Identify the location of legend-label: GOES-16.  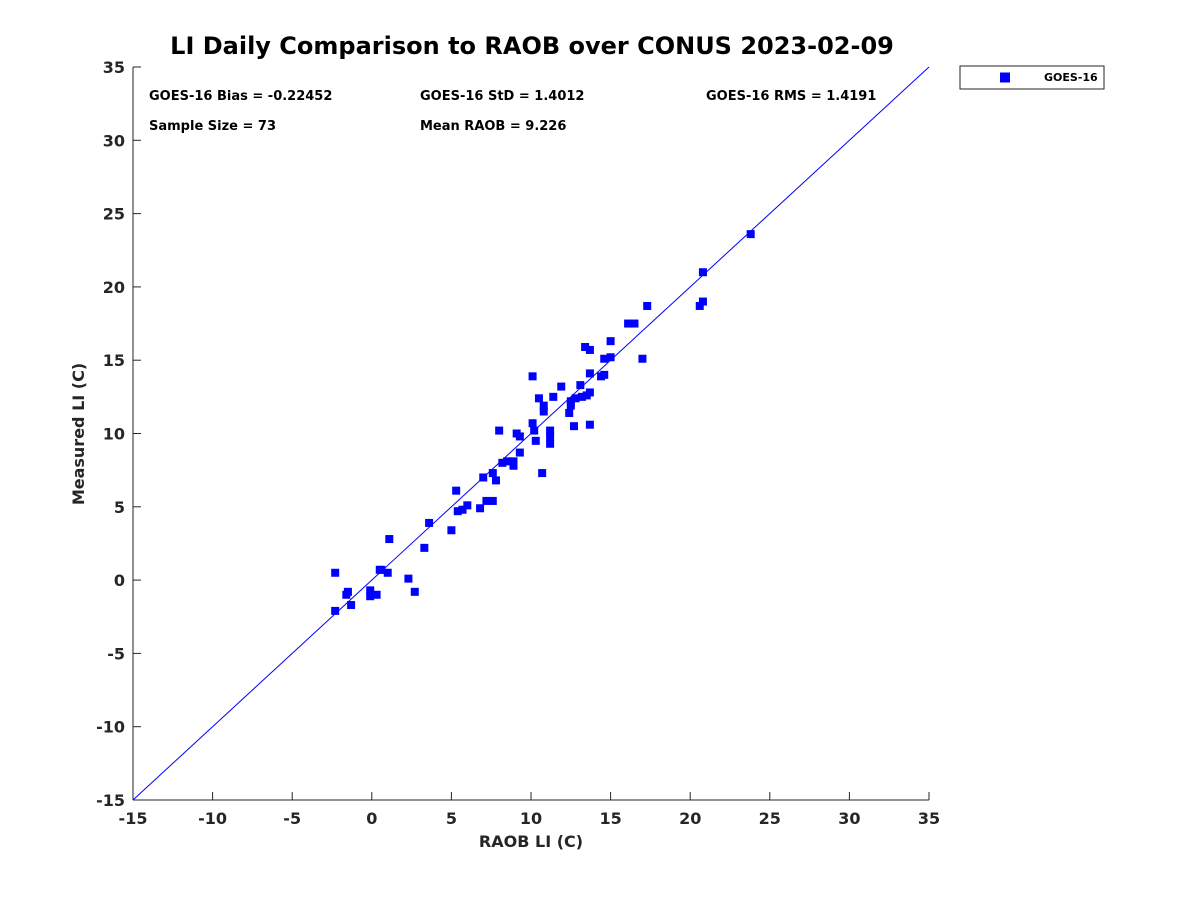
(1071, 77).